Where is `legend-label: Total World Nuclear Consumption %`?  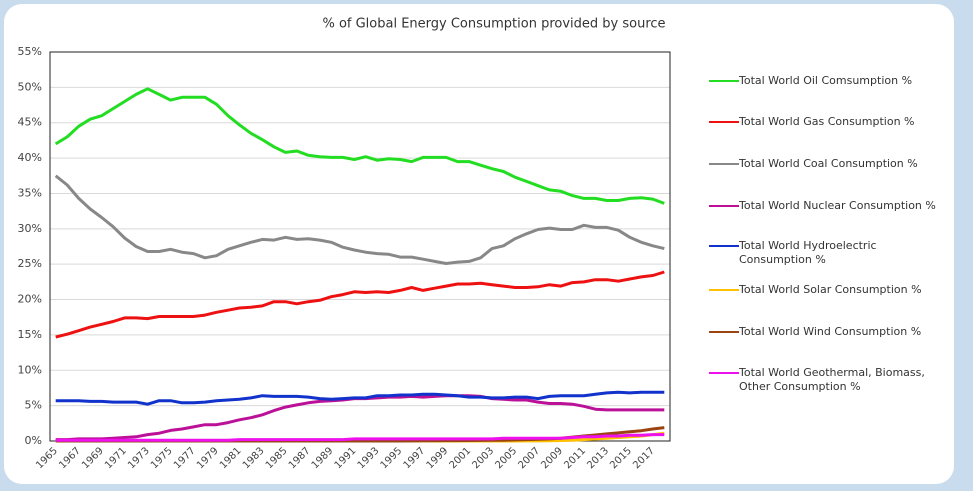 legend-label: Total World Nuclear Consumption % is located at coordinates (837, 205).